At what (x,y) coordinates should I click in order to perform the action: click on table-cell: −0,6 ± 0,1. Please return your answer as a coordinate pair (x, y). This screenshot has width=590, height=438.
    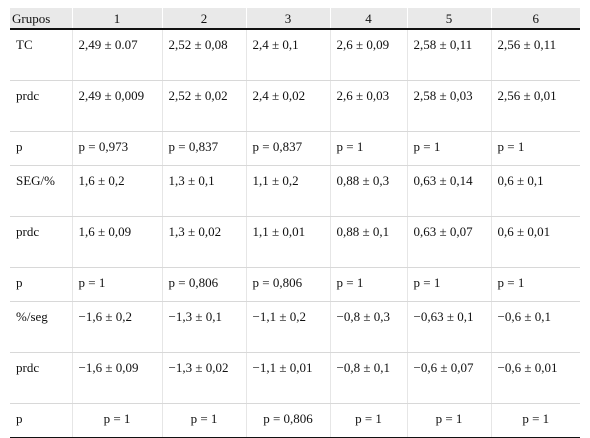
    Looking at the image, I should click on (535, 327).